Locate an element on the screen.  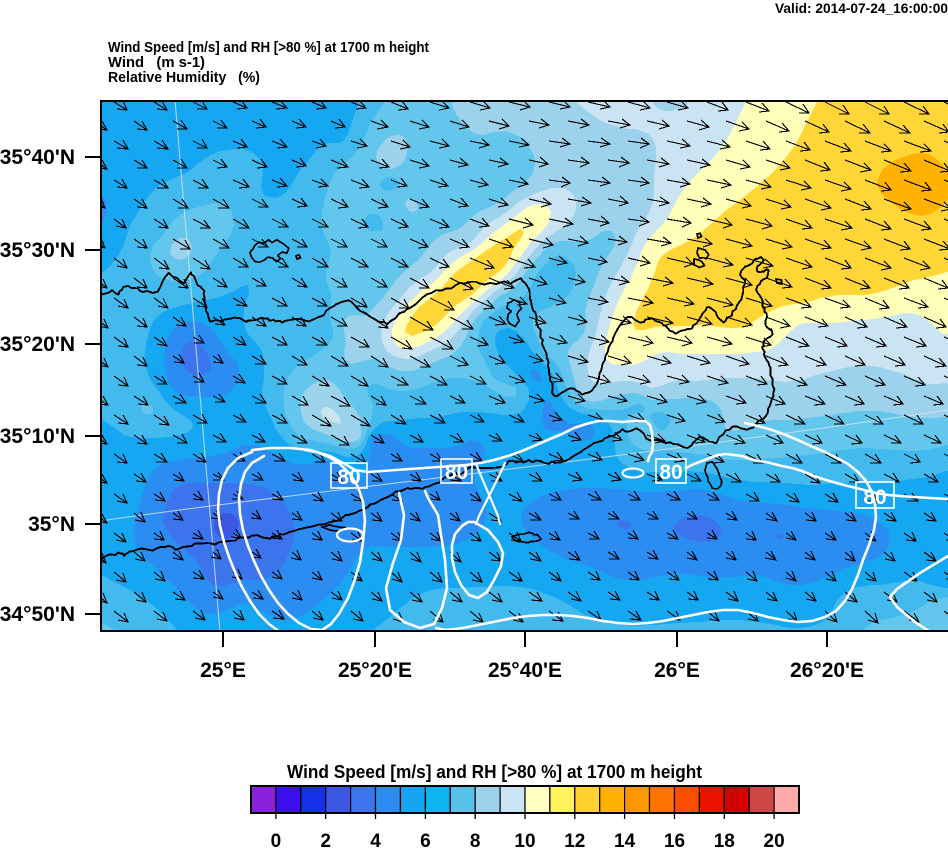
svg-text: 35°10'N is located at coordinates (37, 436).